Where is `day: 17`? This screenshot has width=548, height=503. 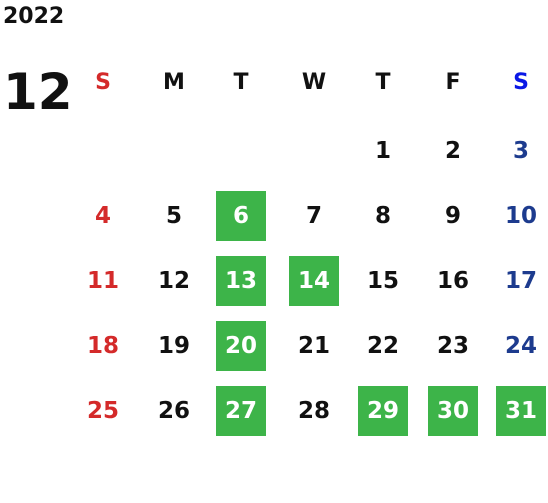
day: 17 is located at coordinates (520, 281).